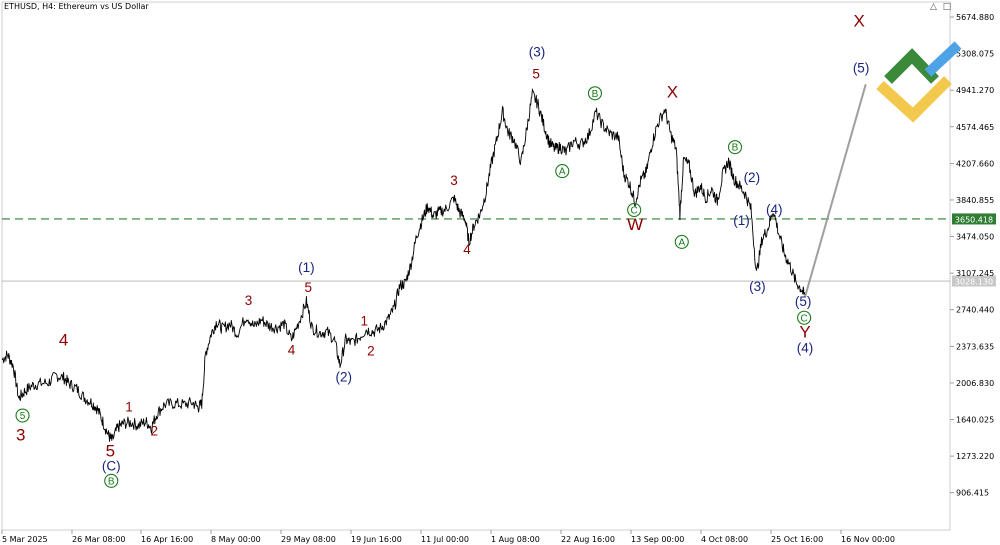 The height and width of the screenshot is (545, 1000). What do you see at coordinates (344, 377) in the screenshot?
I see `wave-label-14: (2)` at bounding box center [344, 377].